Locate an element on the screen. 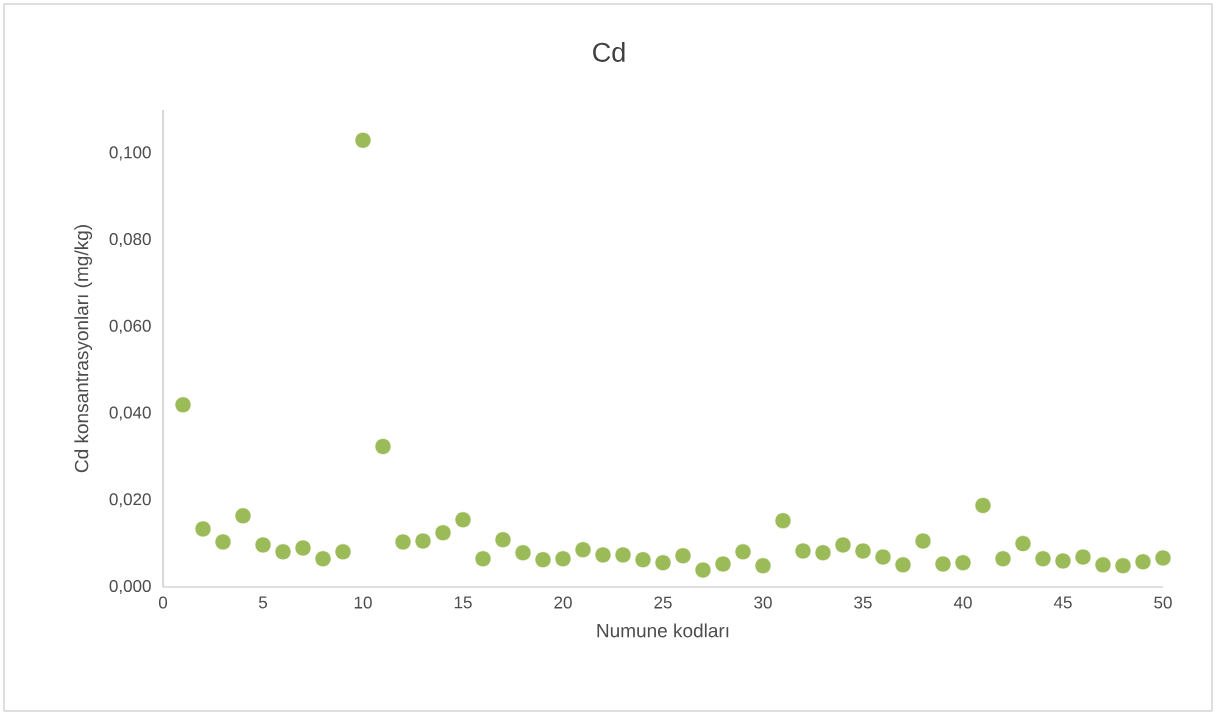  x-tick-label: 10 is located at coordinates (363, 602).